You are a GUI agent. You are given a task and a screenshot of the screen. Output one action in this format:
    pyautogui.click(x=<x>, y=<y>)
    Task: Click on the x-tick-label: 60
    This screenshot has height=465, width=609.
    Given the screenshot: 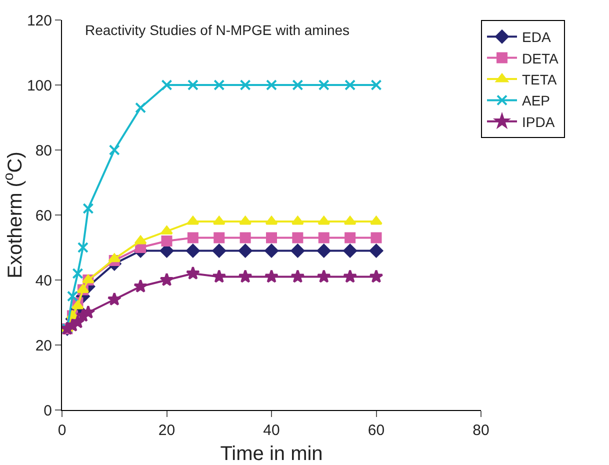 What is the action you would take?
    pyautogui.click(x=376, y=430)
    